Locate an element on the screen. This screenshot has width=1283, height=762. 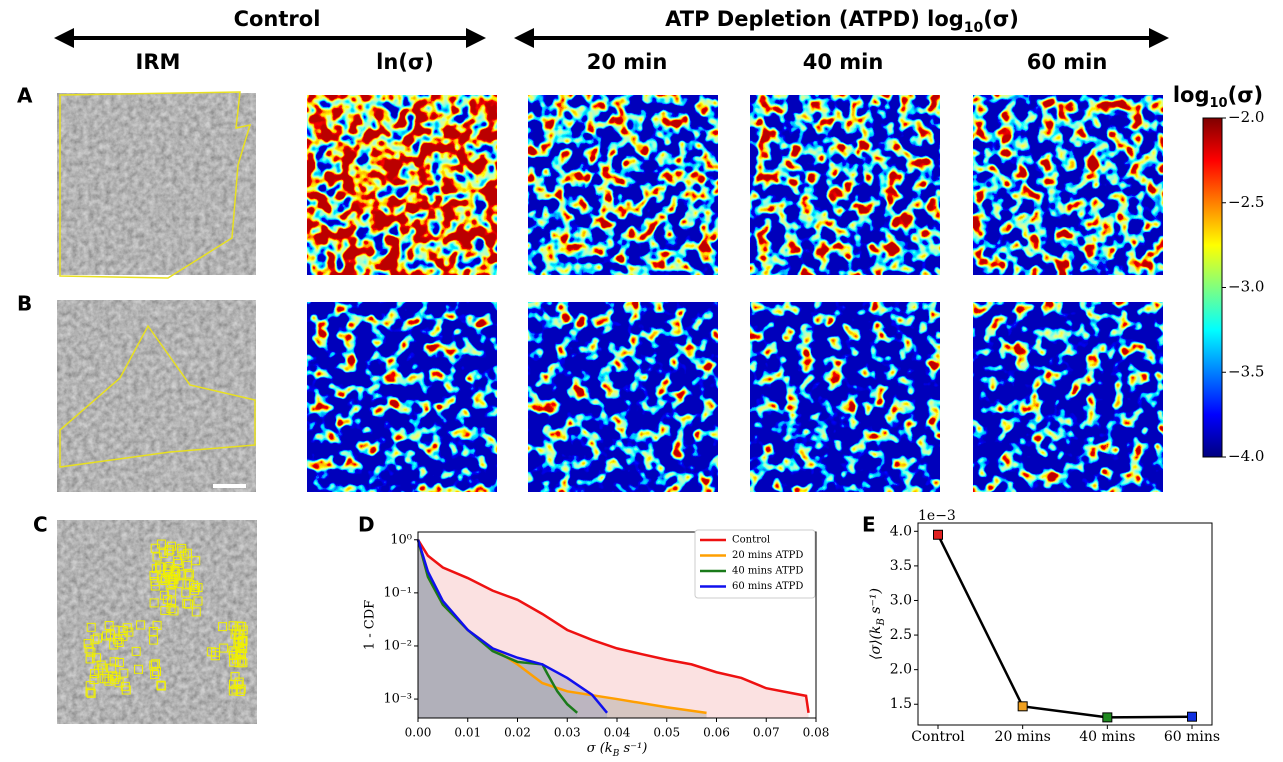
x-tick-label: 0.01 is located at coordinates (467, 733).